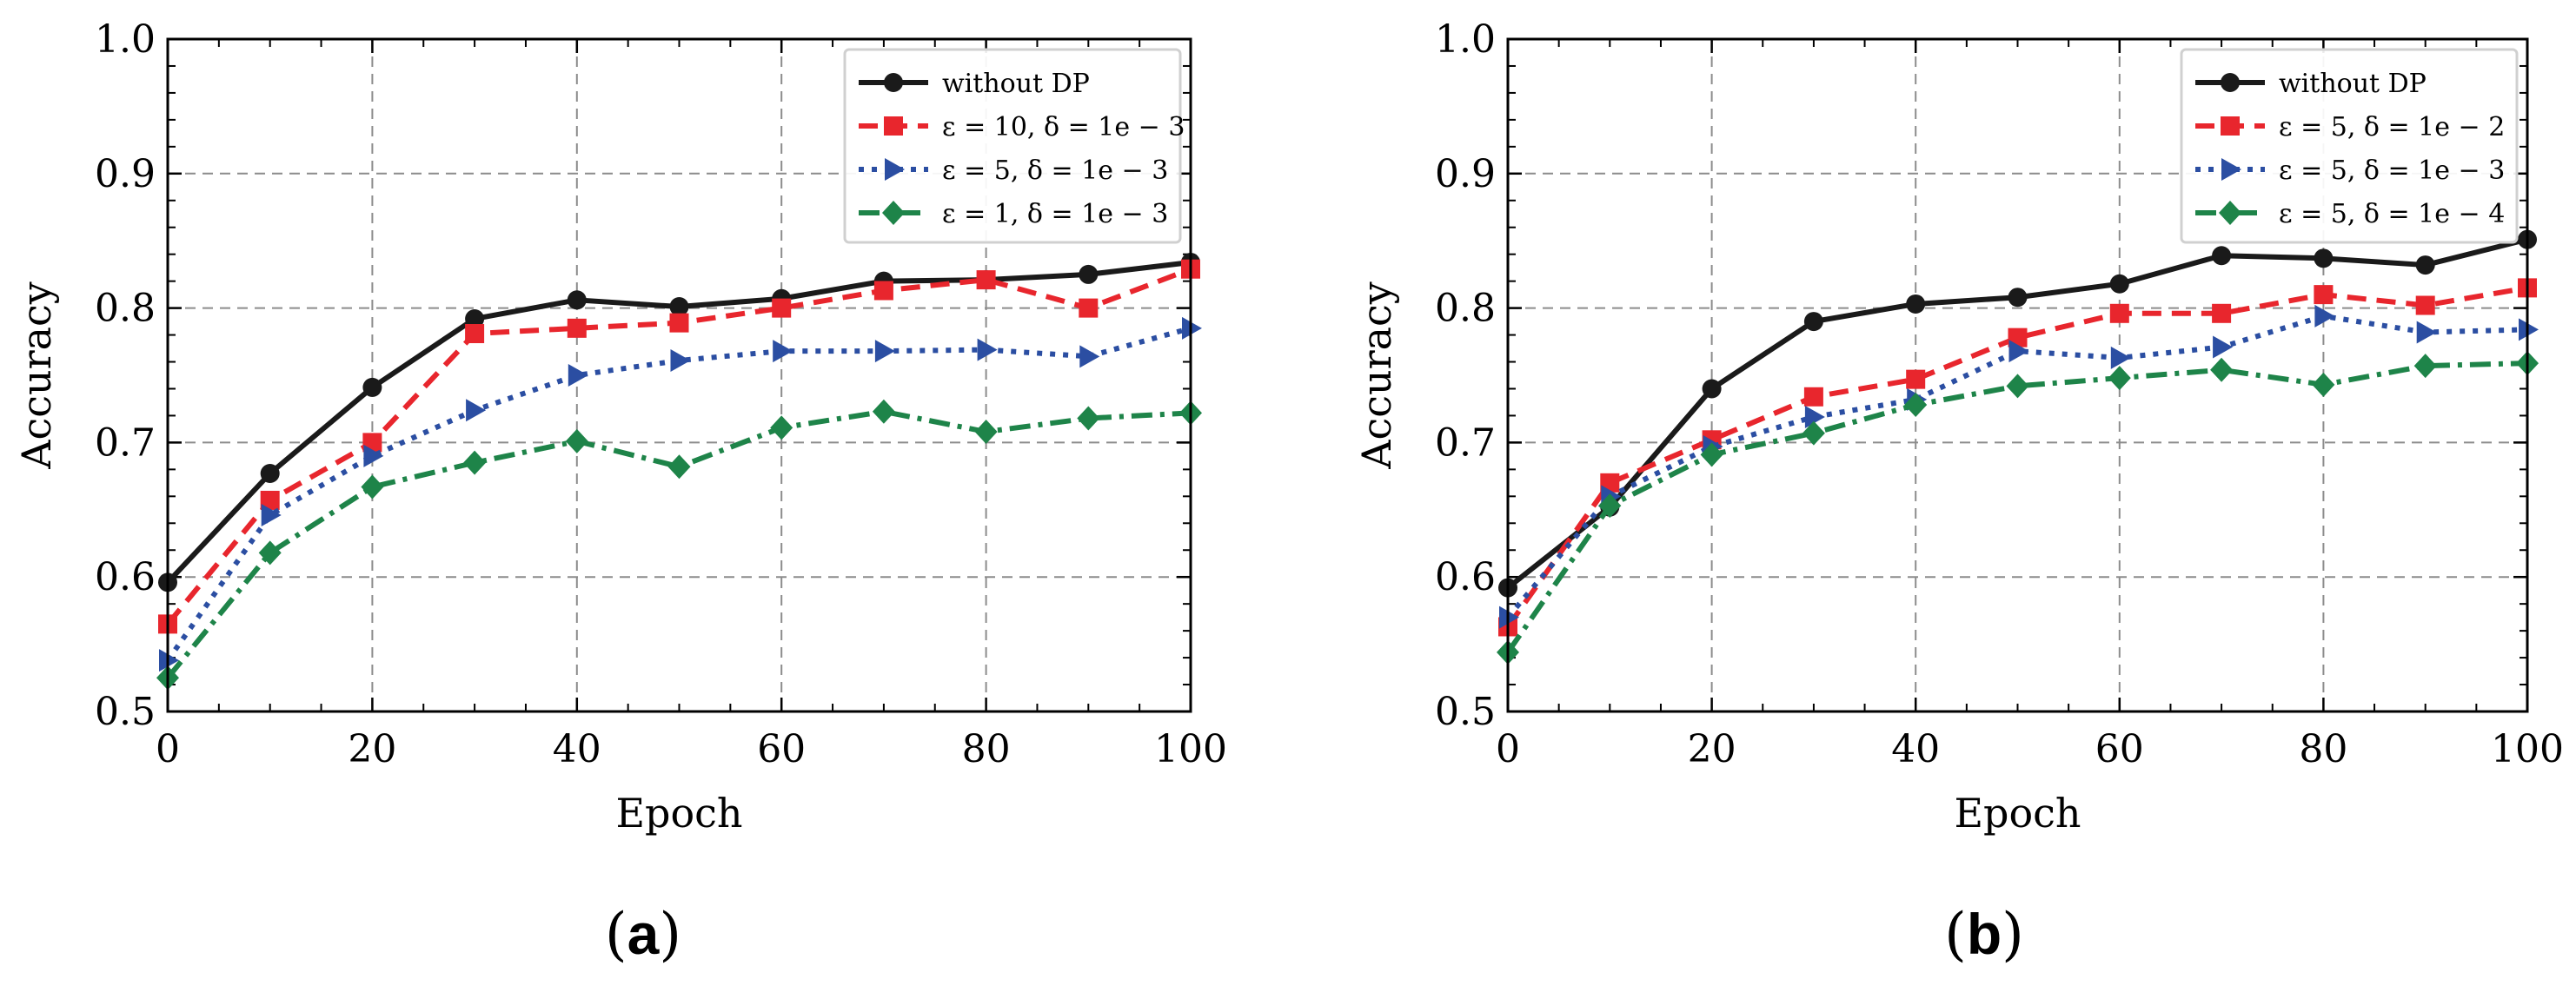  Describe the element at coordinates (1013, 214) in the screenshot. I see `legend-entry: ε = 1, δ = 1e − 3` at that location.